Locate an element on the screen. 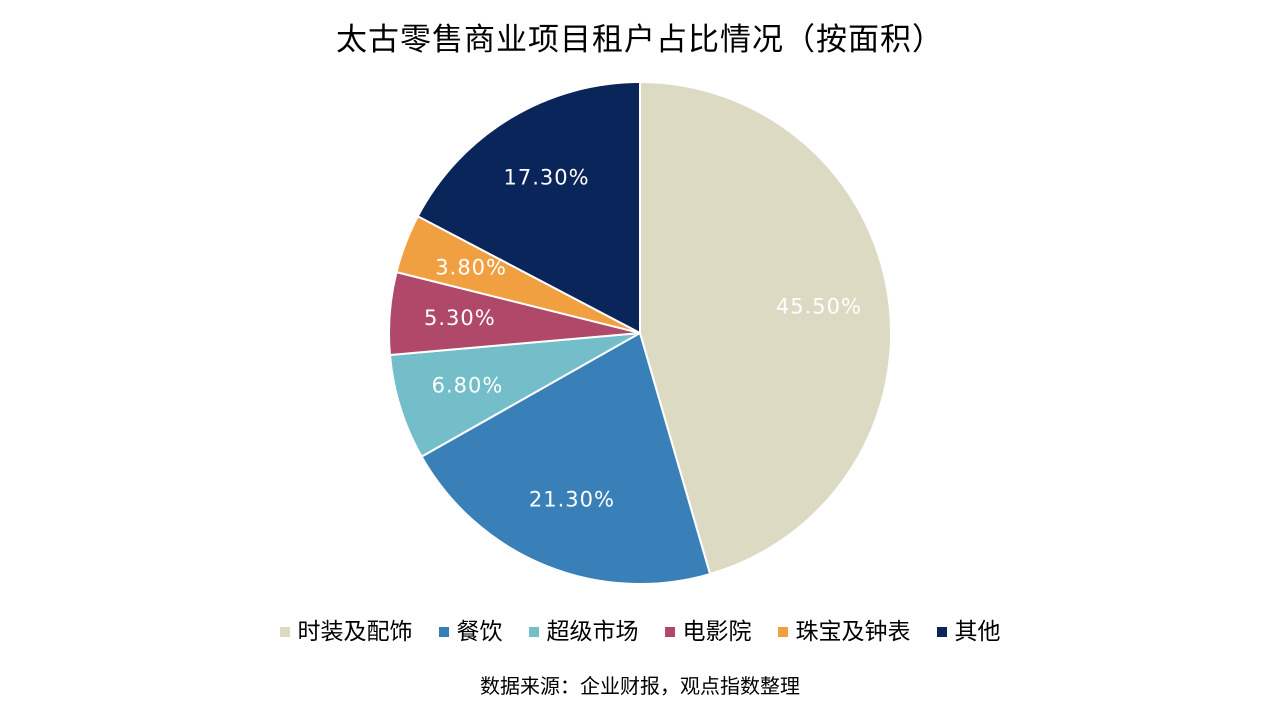 The width and height of the screenshot is (1280, 720). legend-item: 超级市场 is located at coordinates (583, 632).